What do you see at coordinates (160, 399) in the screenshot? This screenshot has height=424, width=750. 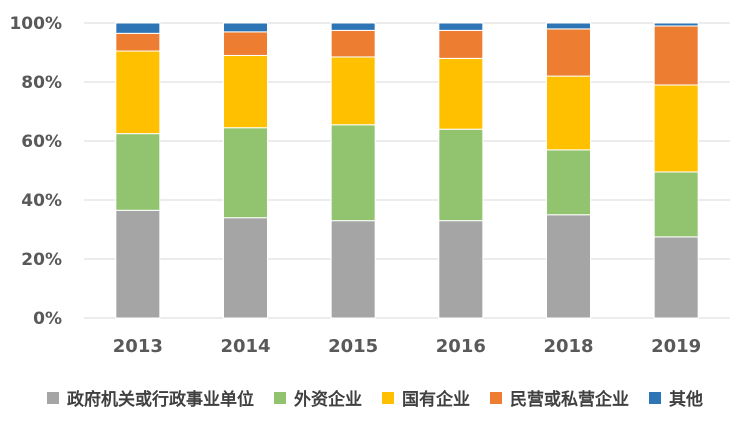 I see `legend-label: 政府机关或行政事业单位` at bounding box center [160, 399].